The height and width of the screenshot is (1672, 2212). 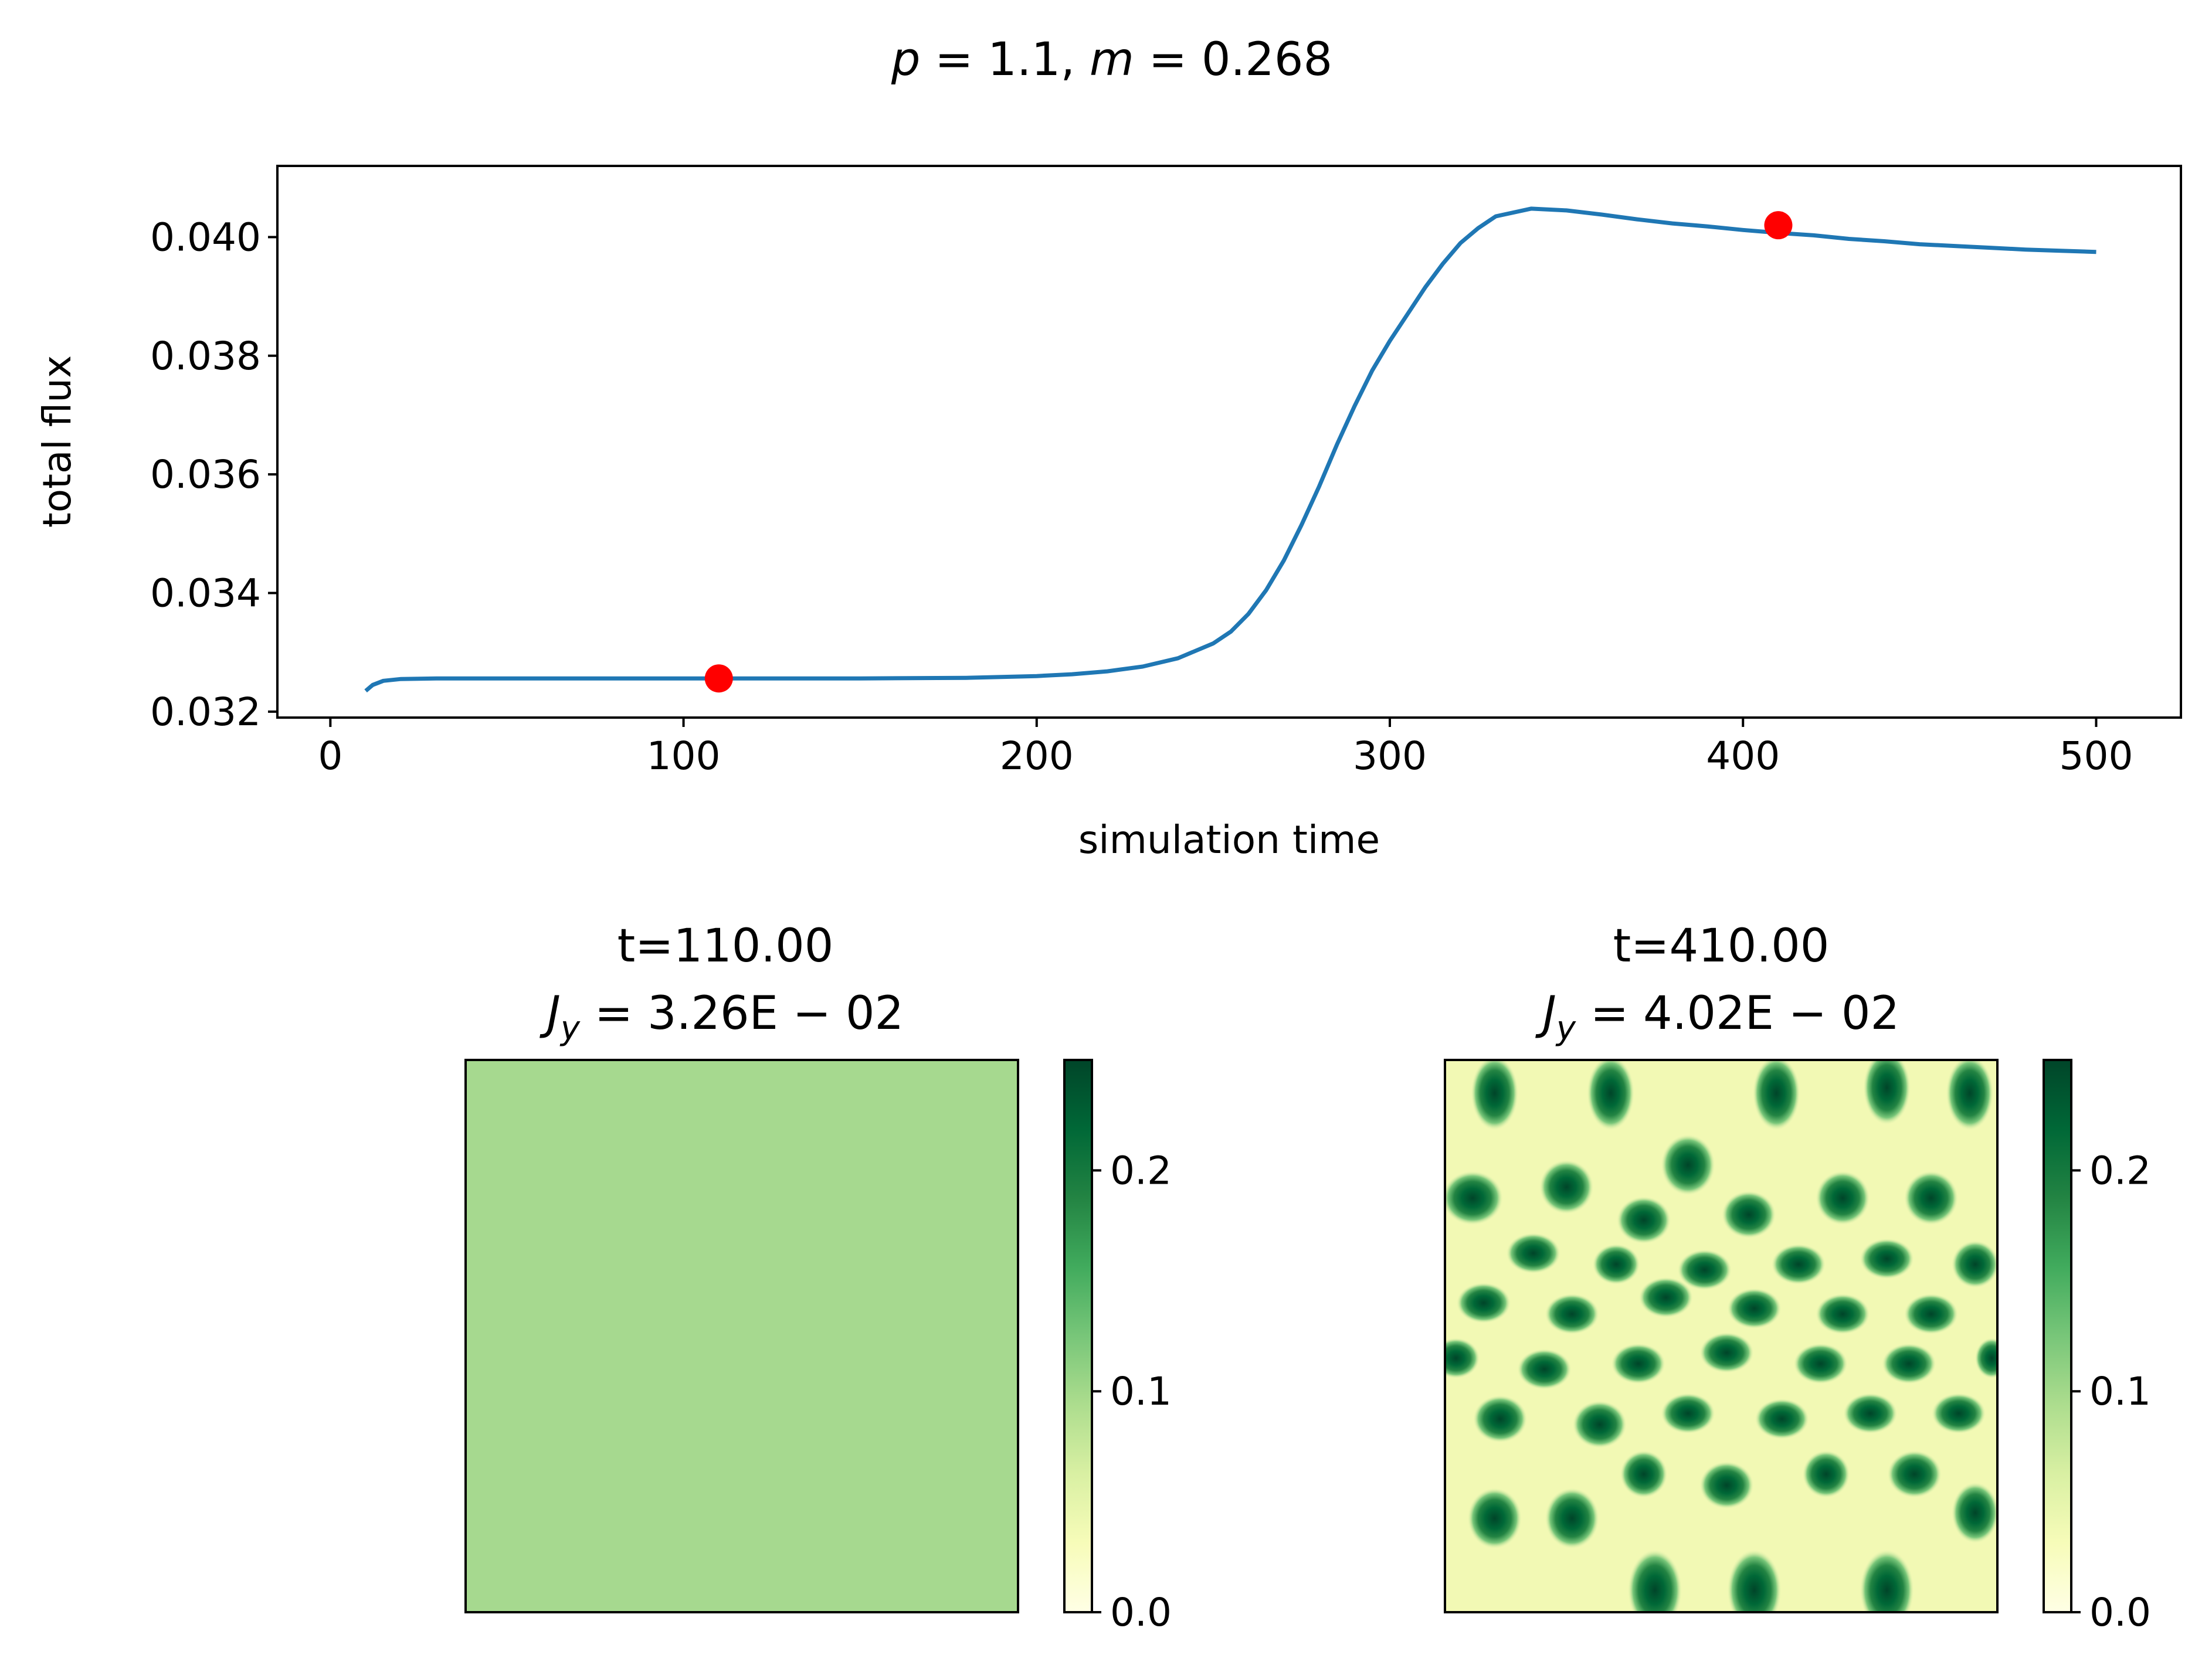 What do you see at coordinates (1390, 756) in the screenshot?
I see `x-tick-label: 300` at bounding box center [1390, 756].